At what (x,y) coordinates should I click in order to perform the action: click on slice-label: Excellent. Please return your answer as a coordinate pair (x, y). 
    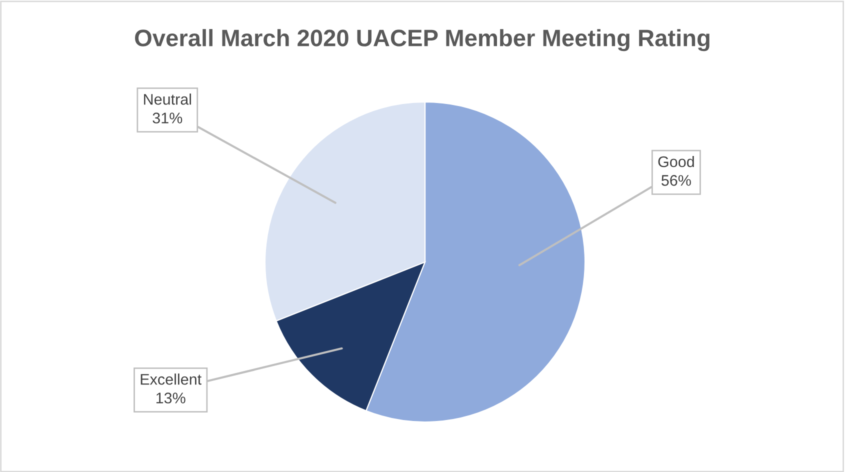
    Looking at the image, I should click on (171, 379).